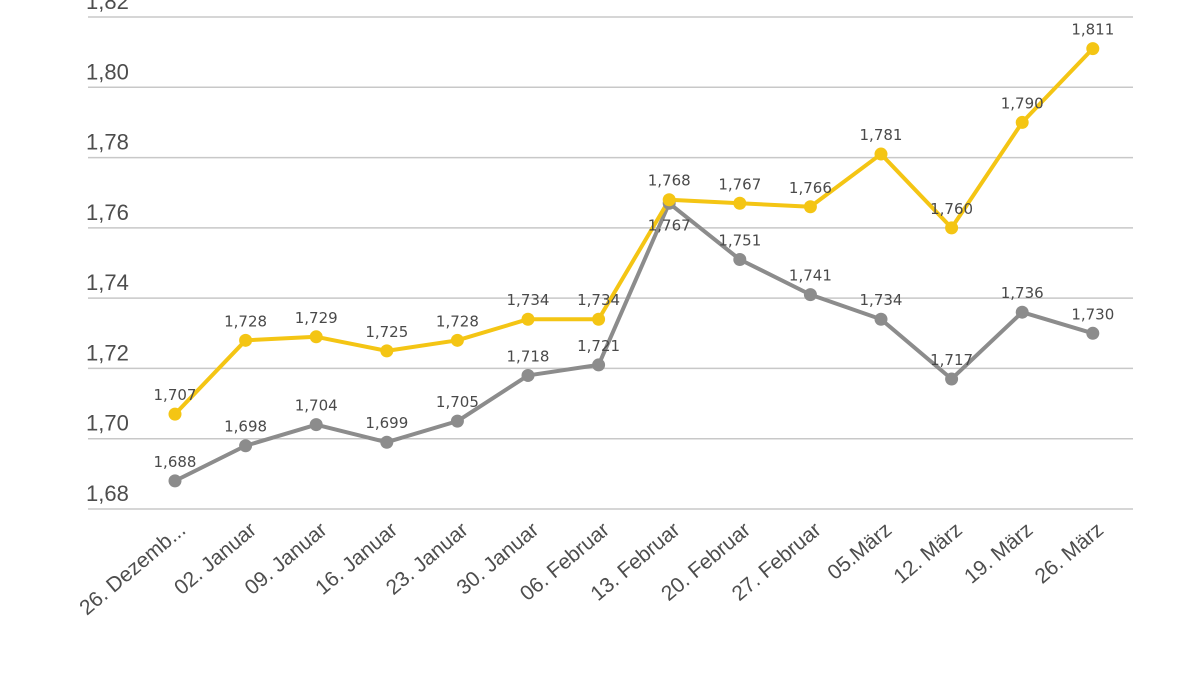 This screenshot has height=675, width=1200. What do you see at coordinates (598, 346) in the screenshot?
I see `data-label-gray: 1,721` at bounding box center [598, 346].